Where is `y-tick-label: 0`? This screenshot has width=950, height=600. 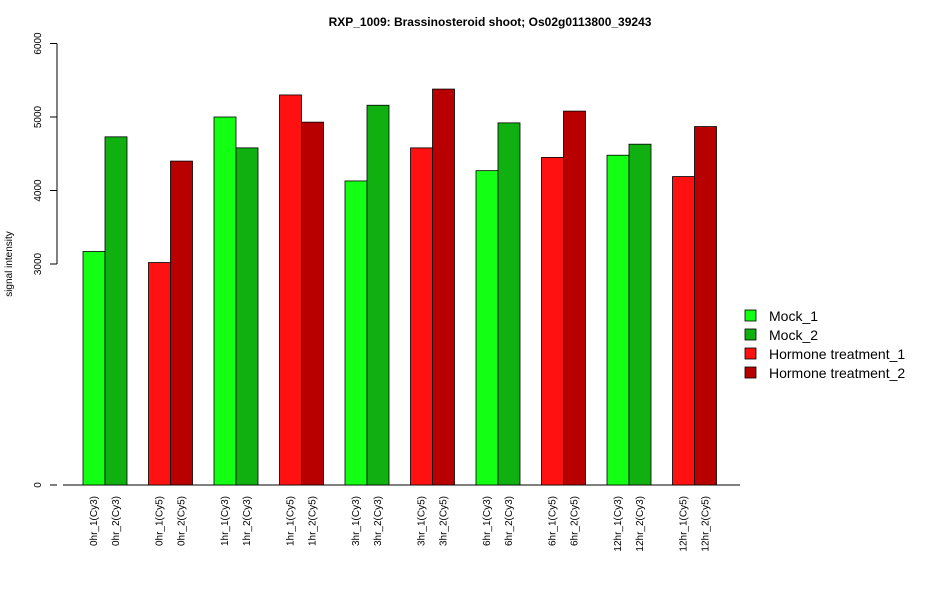
y-tick-label: 0 is located at coordinates (38, 485).